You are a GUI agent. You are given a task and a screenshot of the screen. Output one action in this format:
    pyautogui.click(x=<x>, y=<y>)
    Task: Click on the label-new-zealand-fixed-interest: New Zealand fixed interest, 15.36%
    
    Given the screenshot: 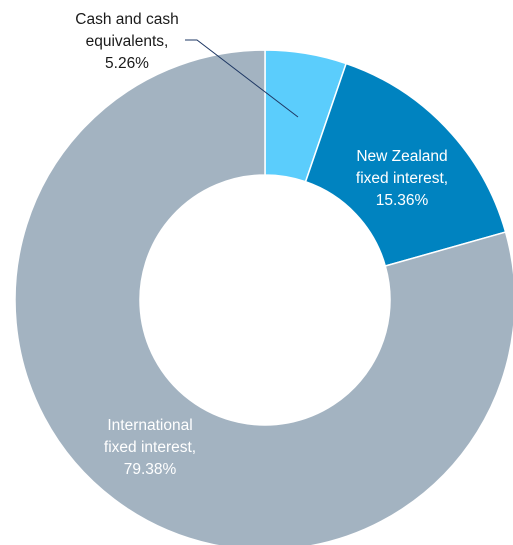 What is the action you would take?
    pyautogui.click(x=402, y=178)
    